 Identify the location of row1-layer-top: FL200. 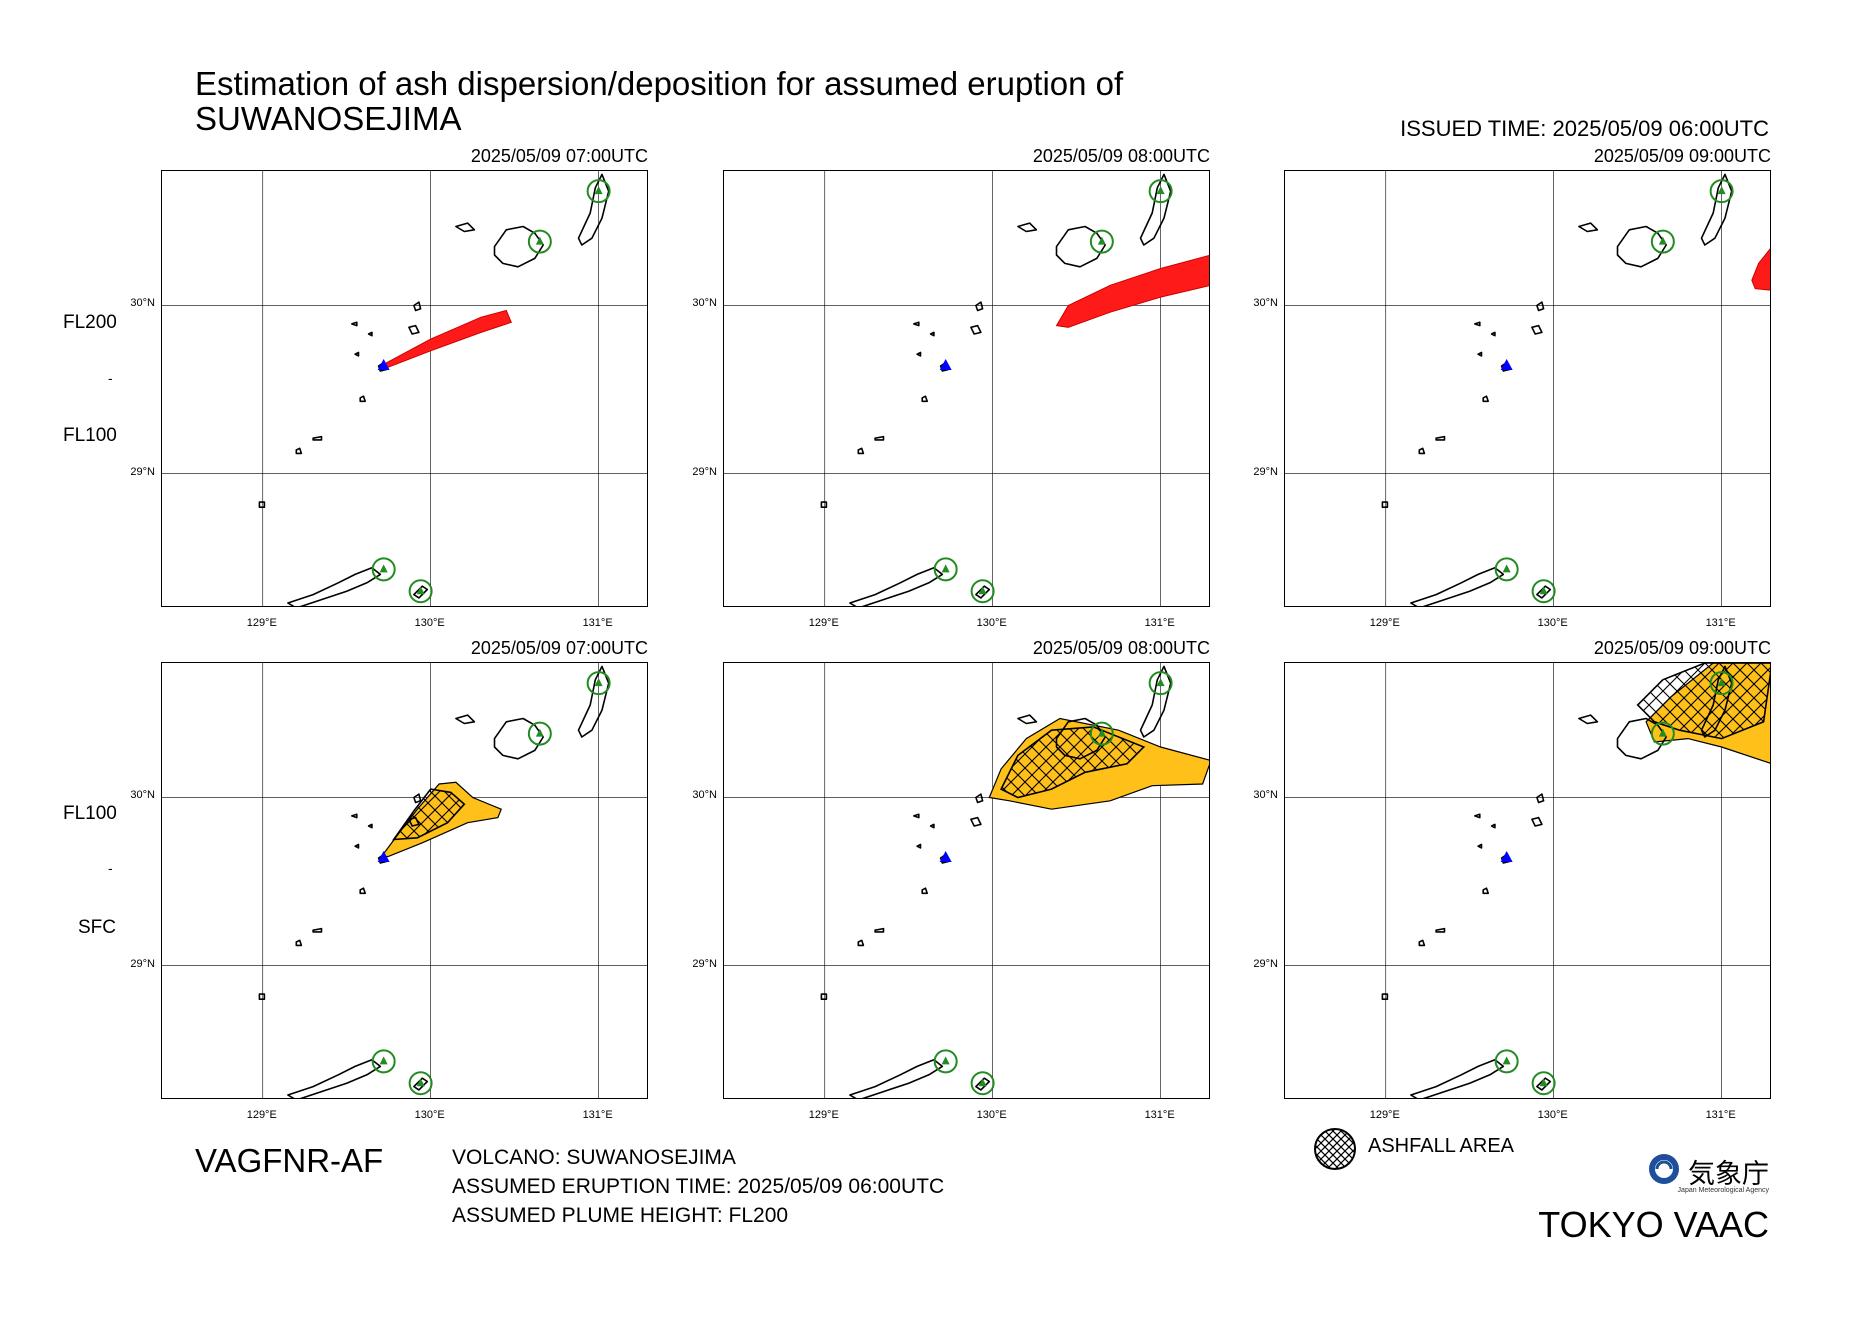
(90, 322).